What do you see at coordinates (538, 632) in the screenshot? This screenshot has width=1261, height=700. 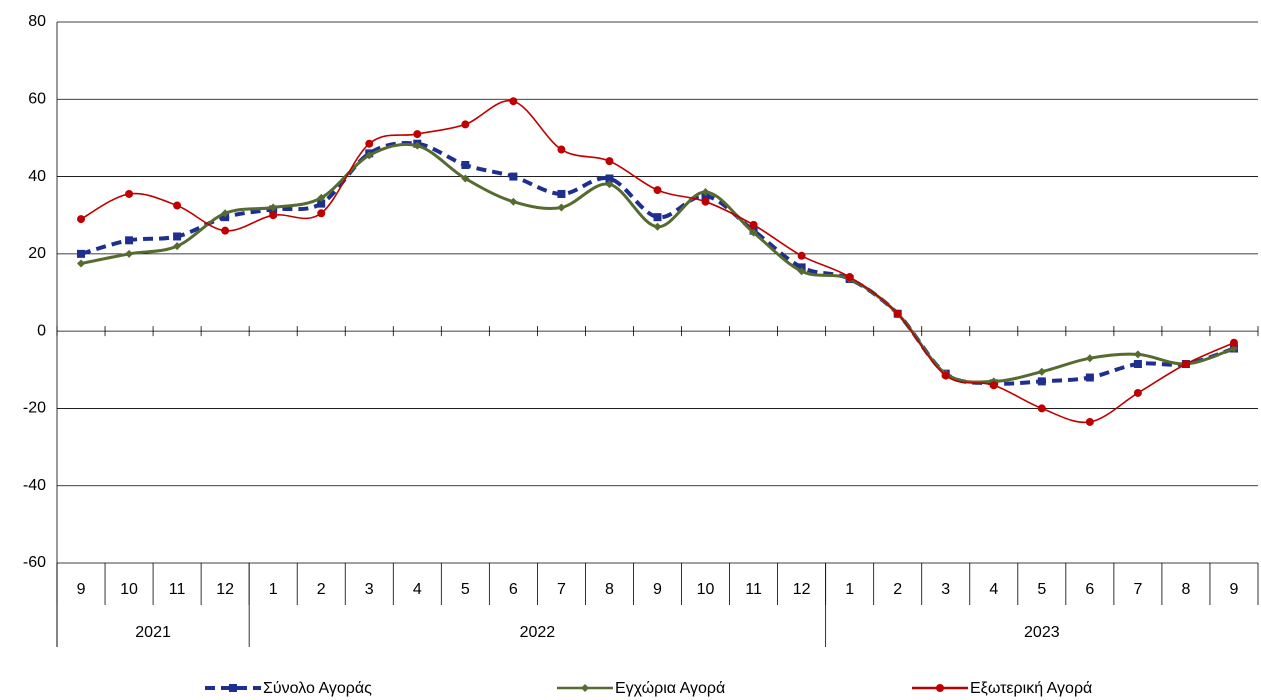 I see `year-label: 2022` at bounding box center [538, 632].